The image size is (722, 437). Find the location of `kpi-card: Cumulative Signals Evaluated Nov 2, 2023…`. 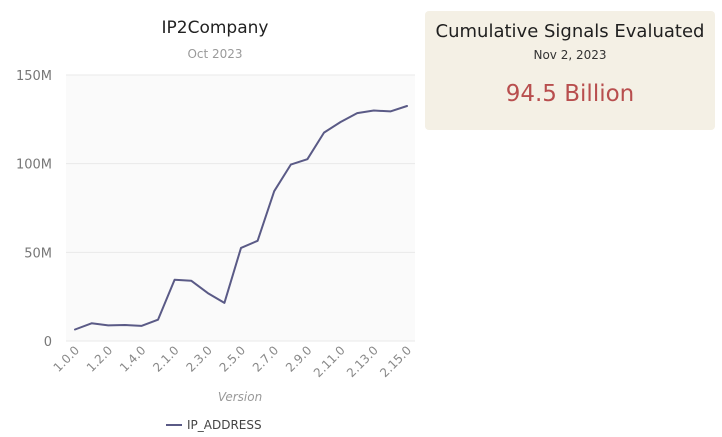

kpi-card: Cumulative Signals Evaluated Nov 2, 2023… is located at coordinates (570, 70).